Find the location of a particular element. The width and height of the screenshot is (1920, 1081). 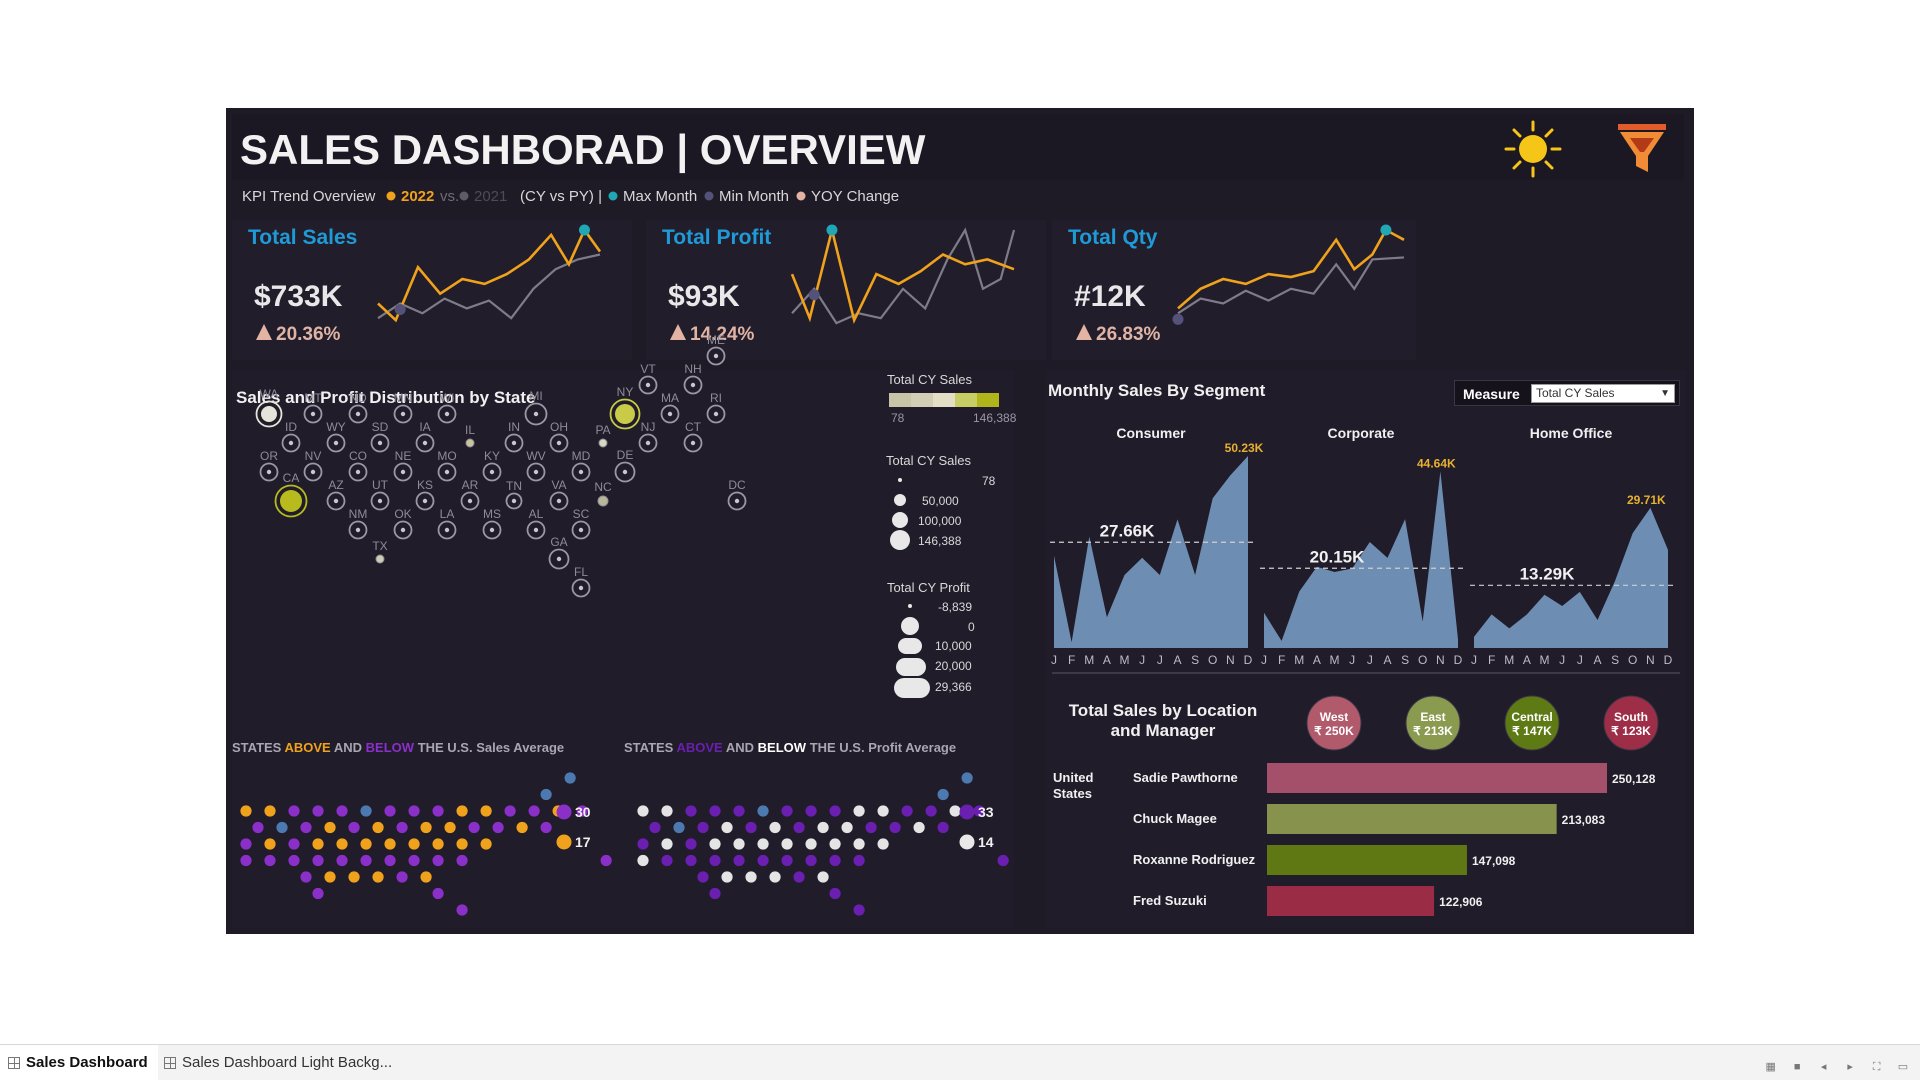

state-oh: OH is located at coordinates (559, 436).